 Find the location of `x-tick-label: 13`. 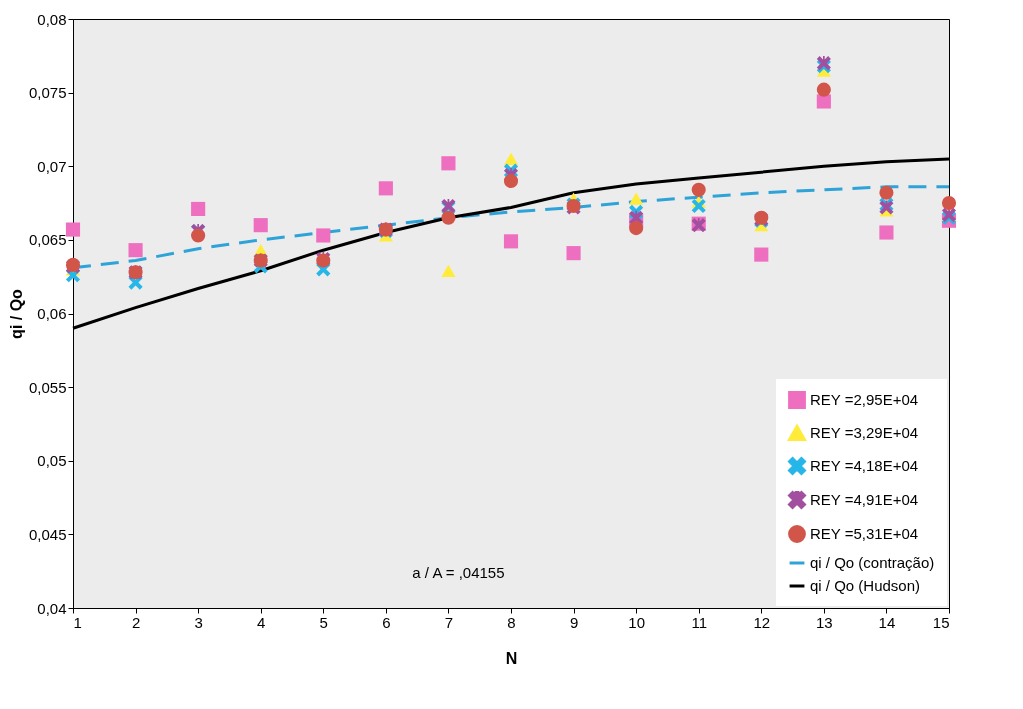

x-tick-label: 13 is located at coordinates (824, 622).